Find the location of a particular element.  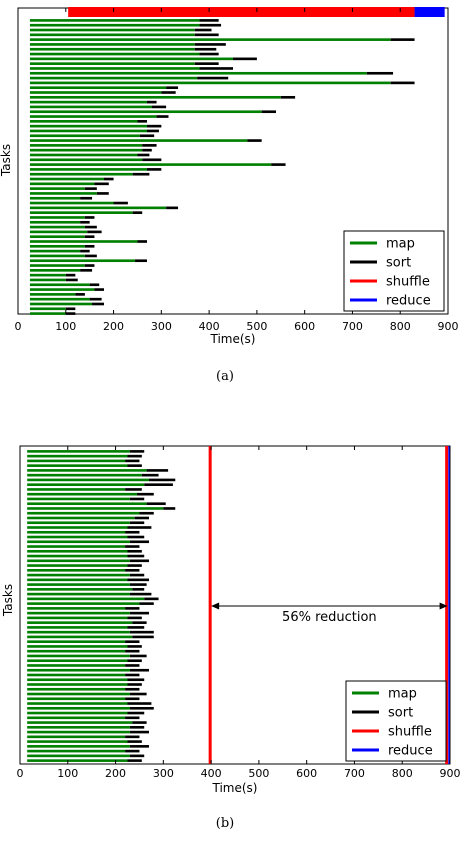

x-axis-label-b: Time(s) is located at coordinates (235, 788).